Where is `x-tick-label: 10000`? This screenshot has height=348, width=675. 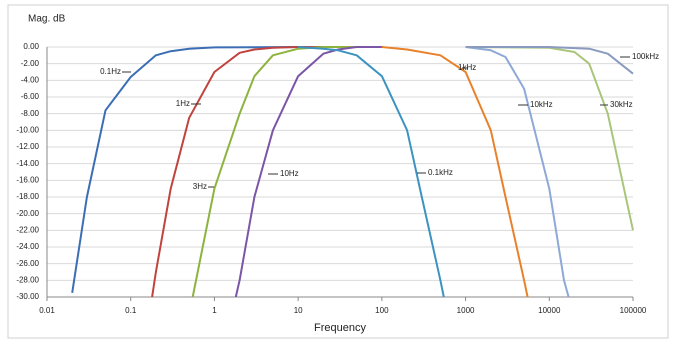
x-tick-label: 10000 is located at coordinates (549, 310).